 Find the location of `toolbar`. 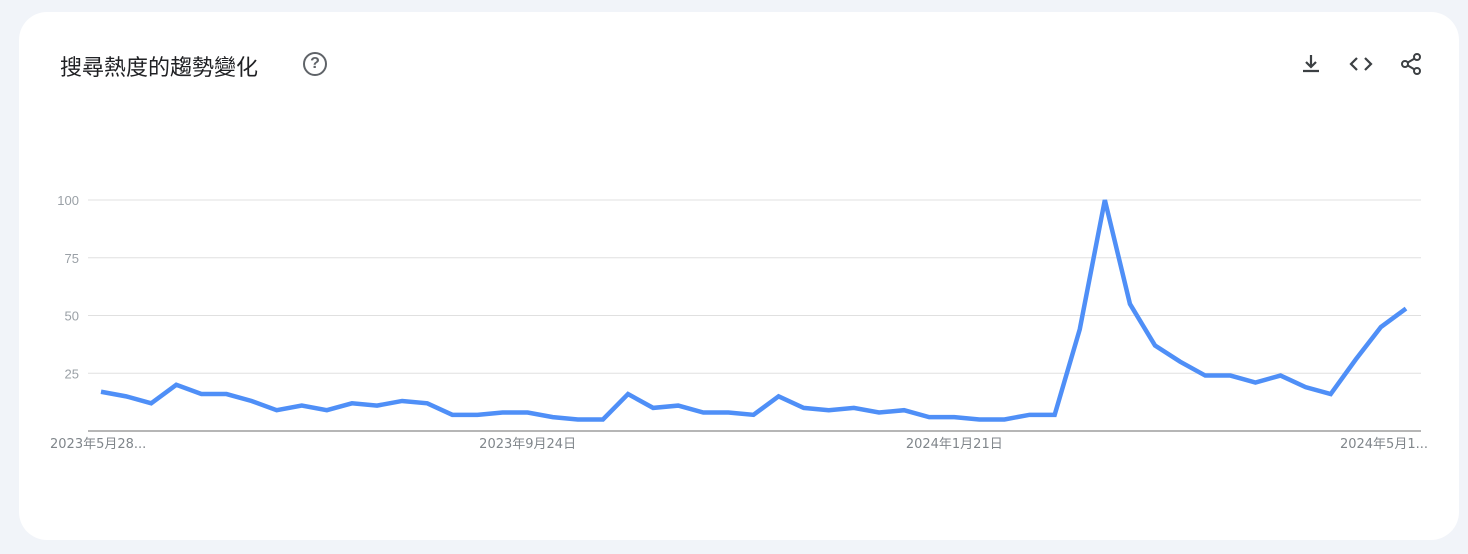

toolbar is located at coordinates (1361, 64).